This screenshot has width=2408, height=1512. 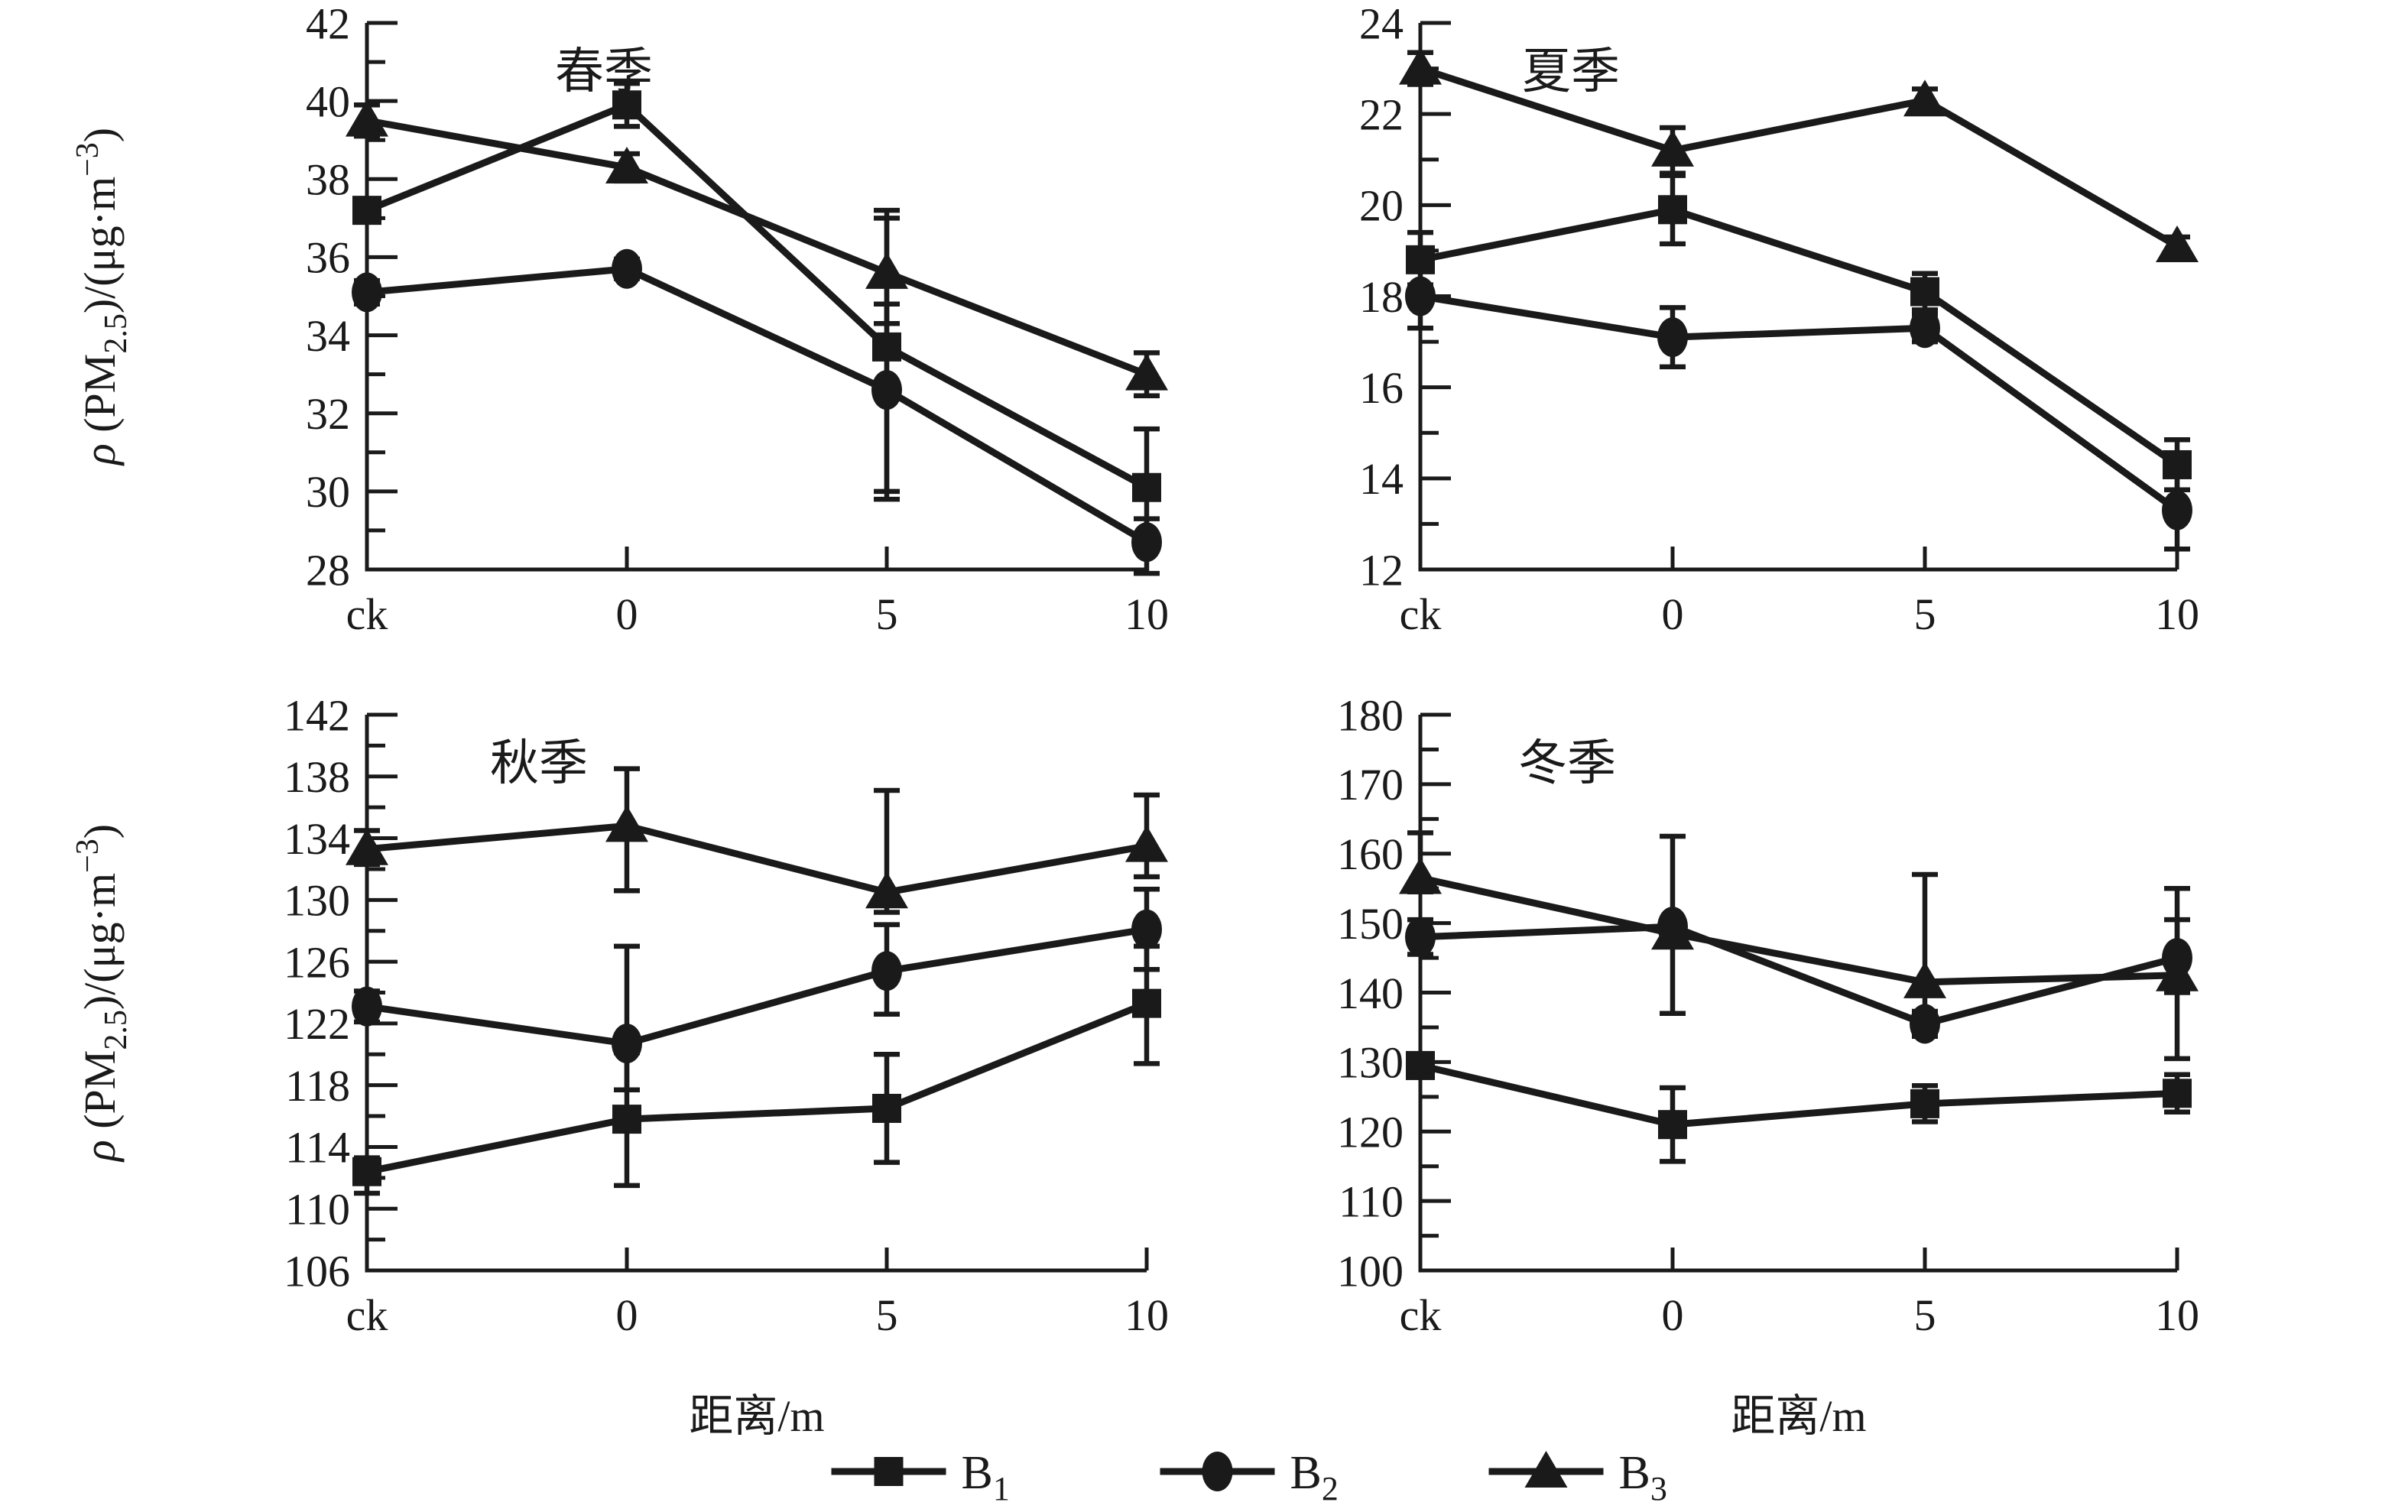 I want to click on y-ticks, so click(x=1436, y=992).